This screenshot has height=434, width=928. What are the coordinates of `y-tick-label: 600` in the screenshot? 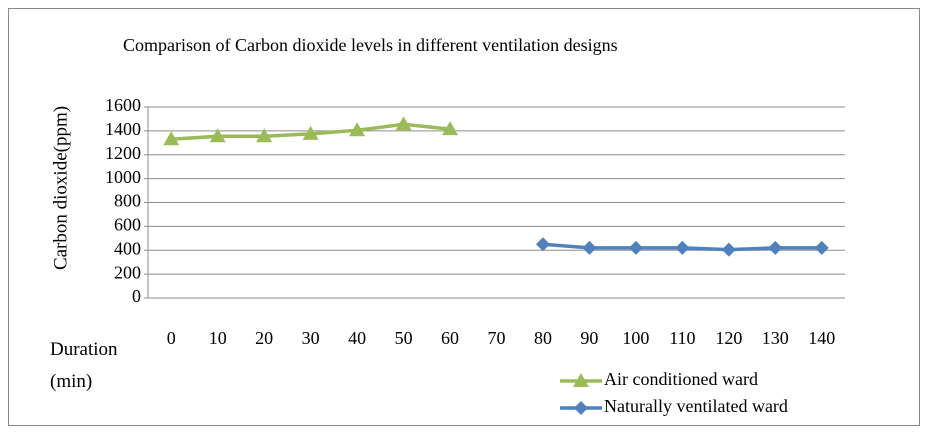 It's located at (127, 225).